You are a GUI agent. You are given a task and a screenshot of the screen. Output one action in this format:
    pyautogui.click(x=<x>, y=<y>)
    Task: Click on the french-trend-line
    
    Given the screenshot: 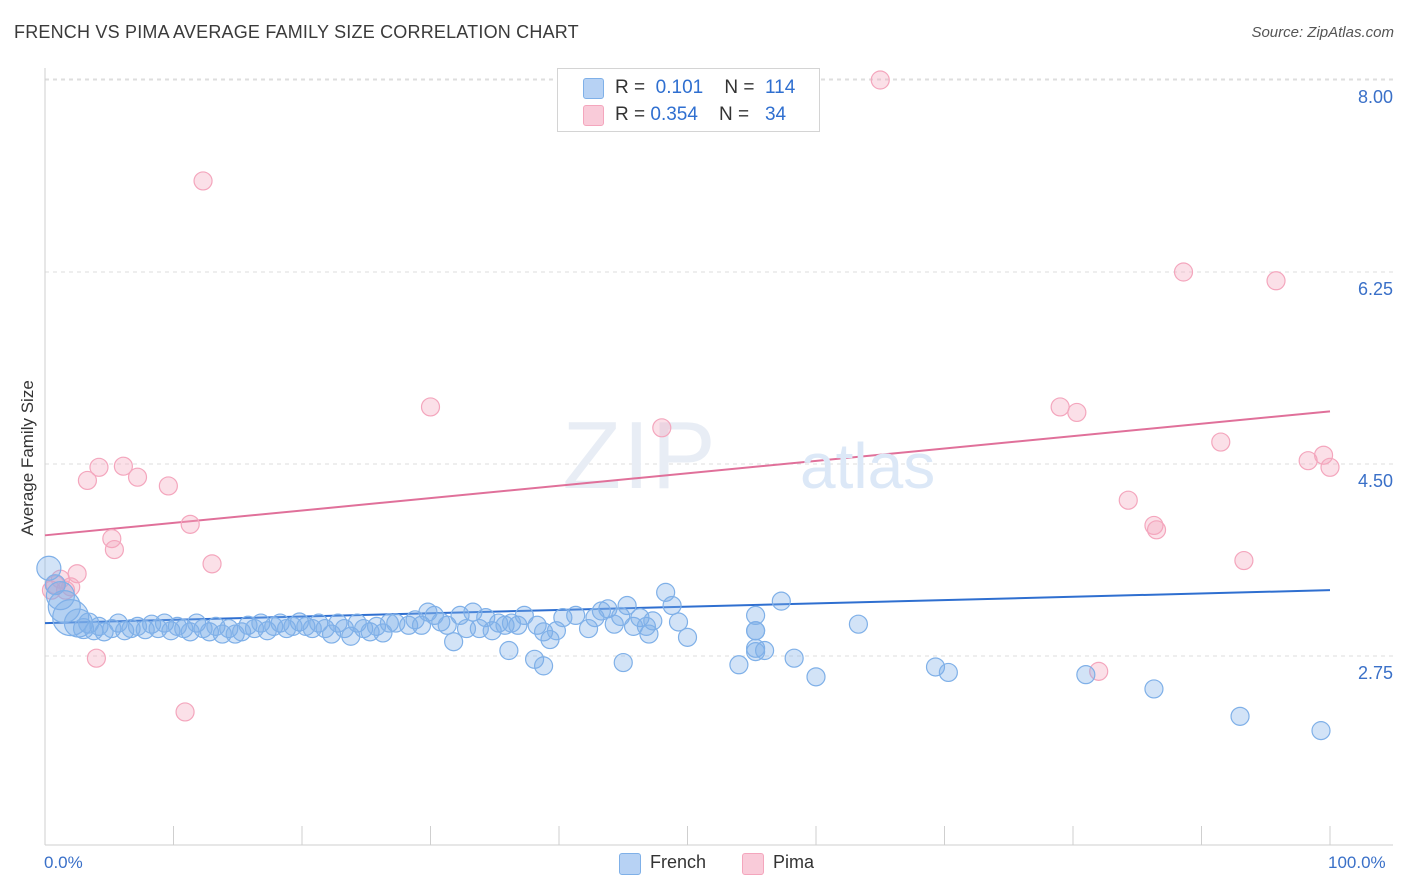 What is the action you would take?
    pyautogui.click(x=687, y=607)
    